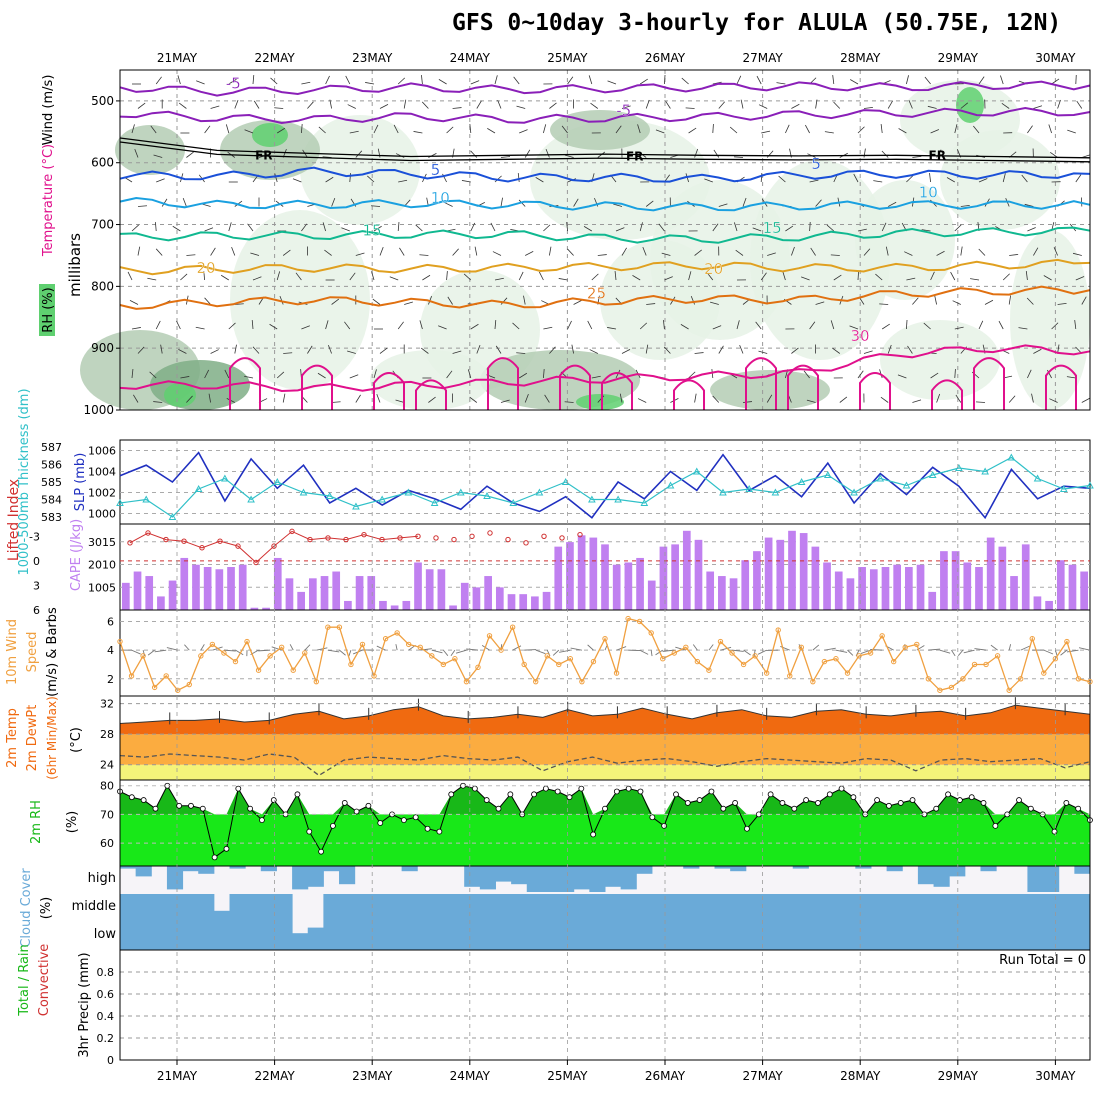  Describe the element at coordinates (470, 1076) in the screenshot. I see `bottom-date-tick-label: 24MAY` at that location.